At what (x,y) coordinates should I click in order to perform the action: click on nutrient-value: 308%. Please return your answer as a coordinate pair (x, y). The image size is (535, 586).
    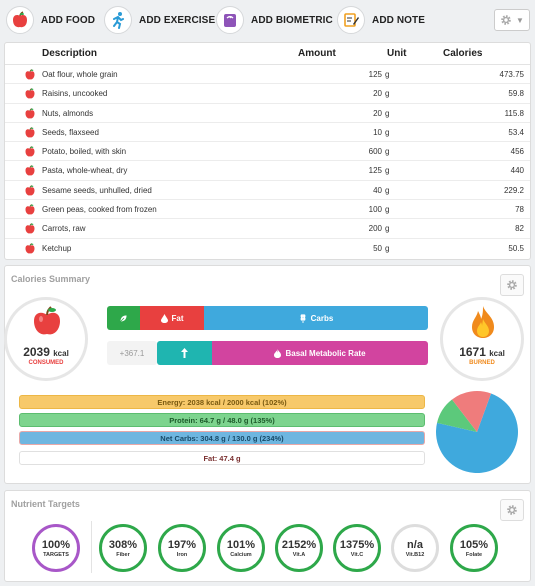
    Looking at the image, I should click on (123, 545).